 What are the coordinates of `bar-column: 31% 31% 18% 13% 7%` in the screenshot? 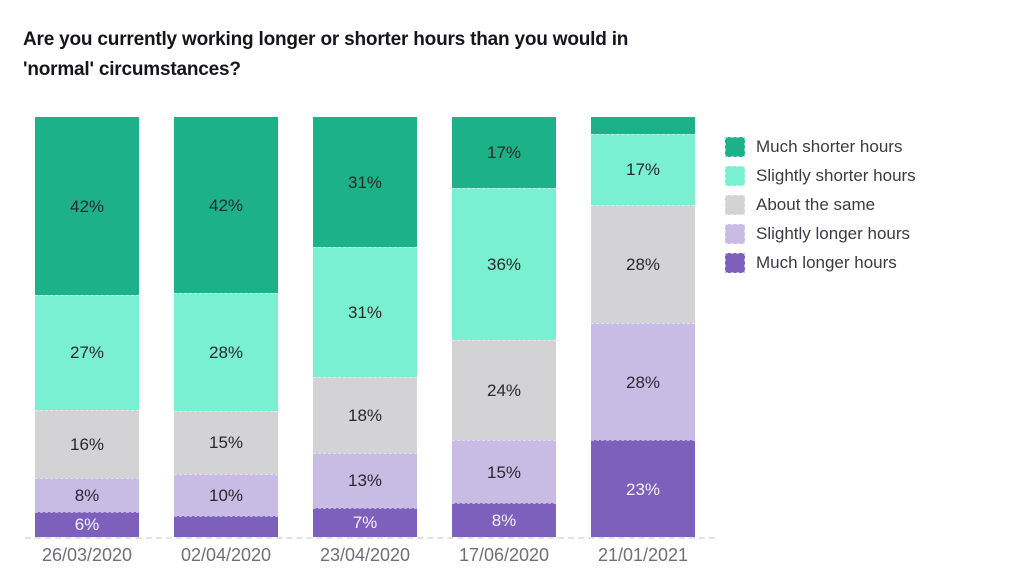 It's located at (365, 327).